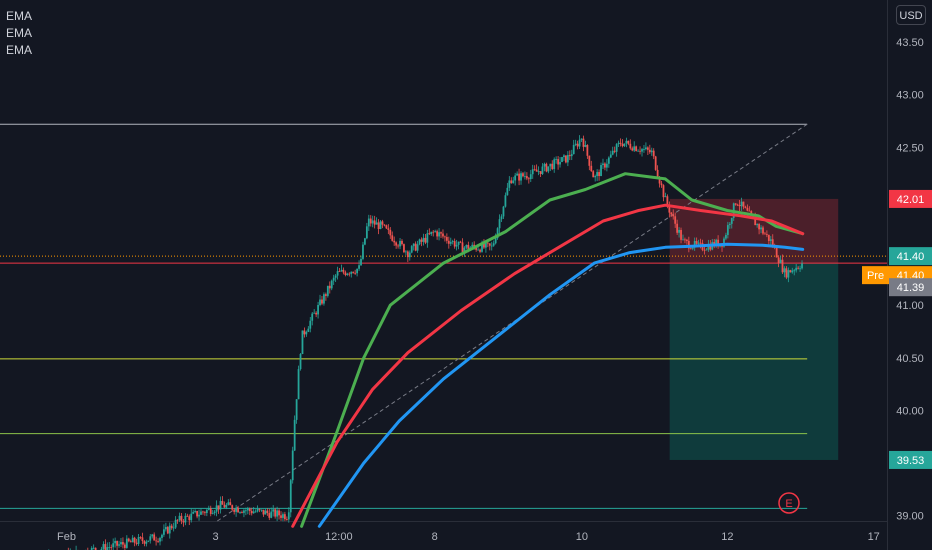  I want to click on currency-button: USD, so click(911, 15).